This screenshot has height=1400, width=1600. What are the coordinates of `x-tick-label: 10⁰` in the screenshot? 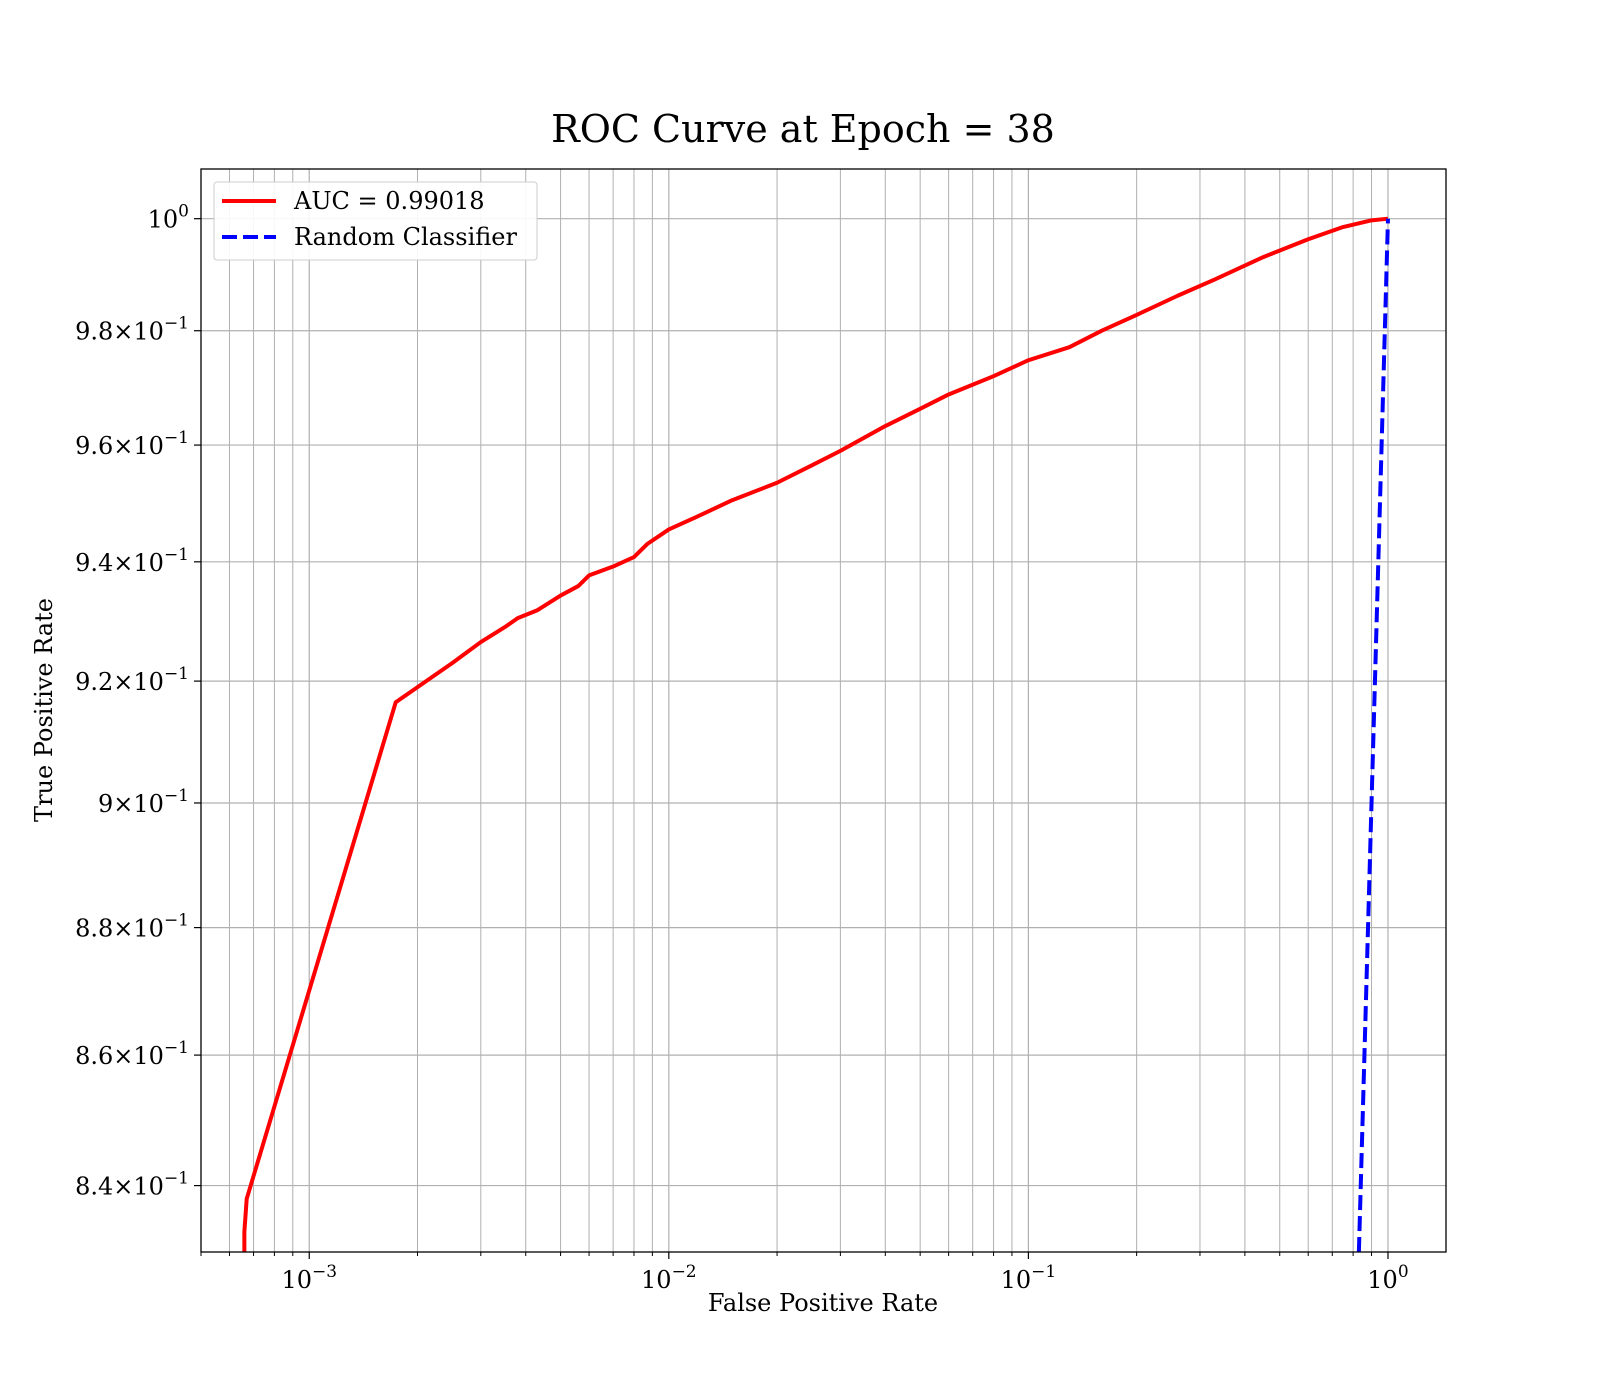 It's located at (1387, 1278).